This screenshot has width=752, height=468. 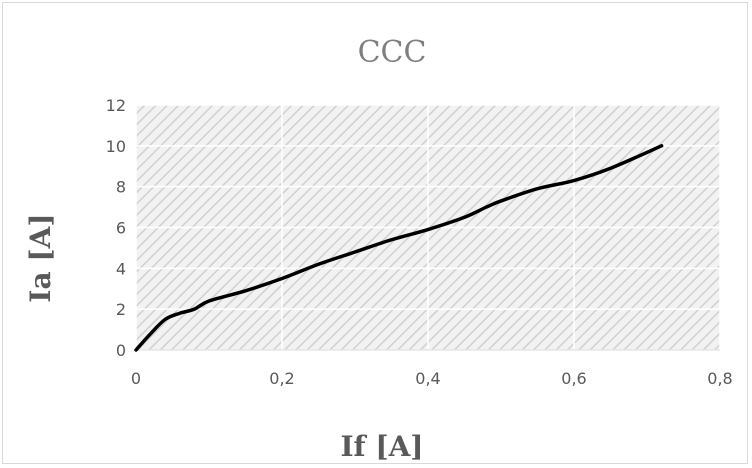 I want to click on x-tick-label: 0,4, so click(x=427, y=378).